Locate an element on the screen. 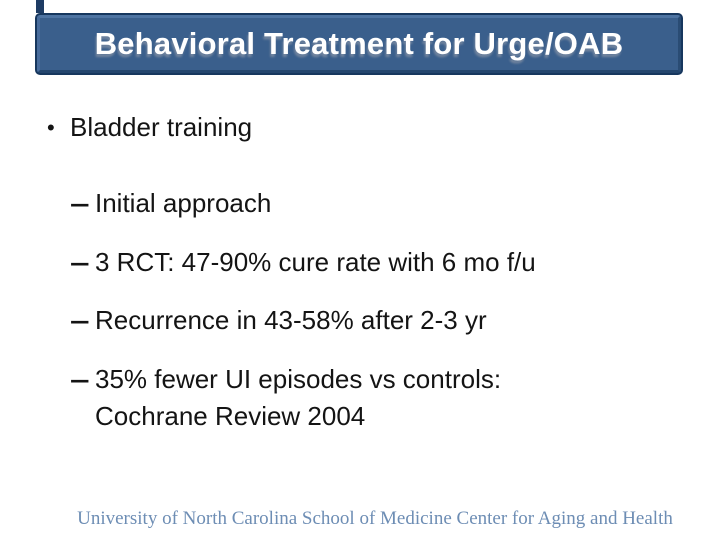  corner-mark is located at coordinates (40, 6).